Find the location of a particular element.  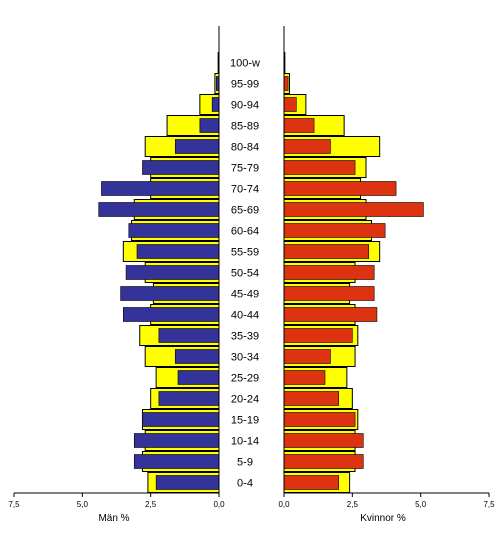

age-label: 80-84 is located at coordinates (245, 148).